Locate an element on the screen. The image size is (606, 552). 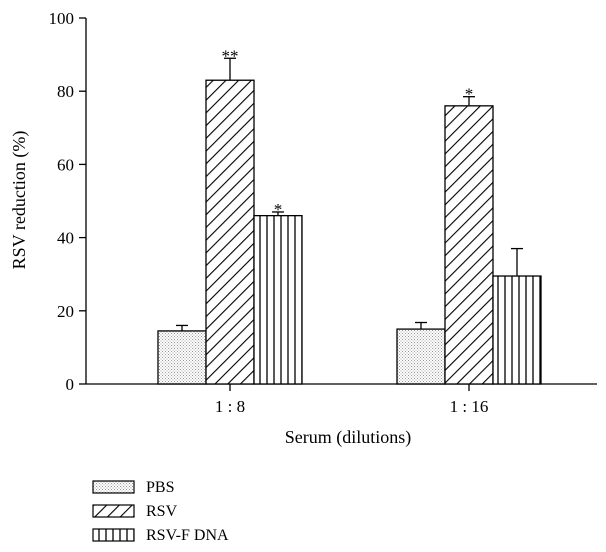
y-tick-label: 0 is located at coordinates (70, 384).